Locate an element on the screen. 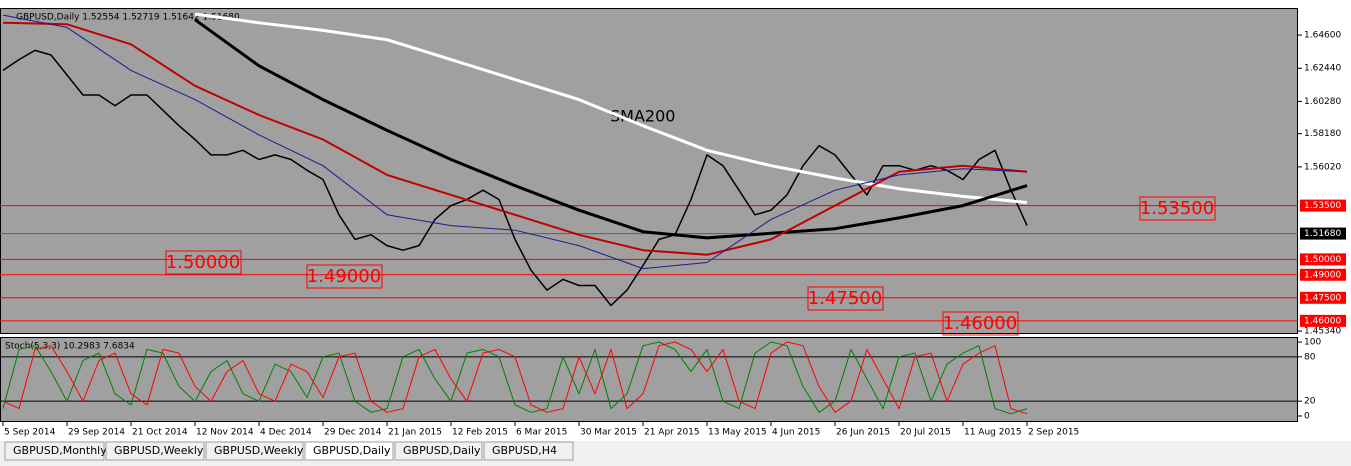 Image resolution: width=1351 pixels, height=466 pixels. y-tick-label: 80 is located at coordinates (1310, 357).